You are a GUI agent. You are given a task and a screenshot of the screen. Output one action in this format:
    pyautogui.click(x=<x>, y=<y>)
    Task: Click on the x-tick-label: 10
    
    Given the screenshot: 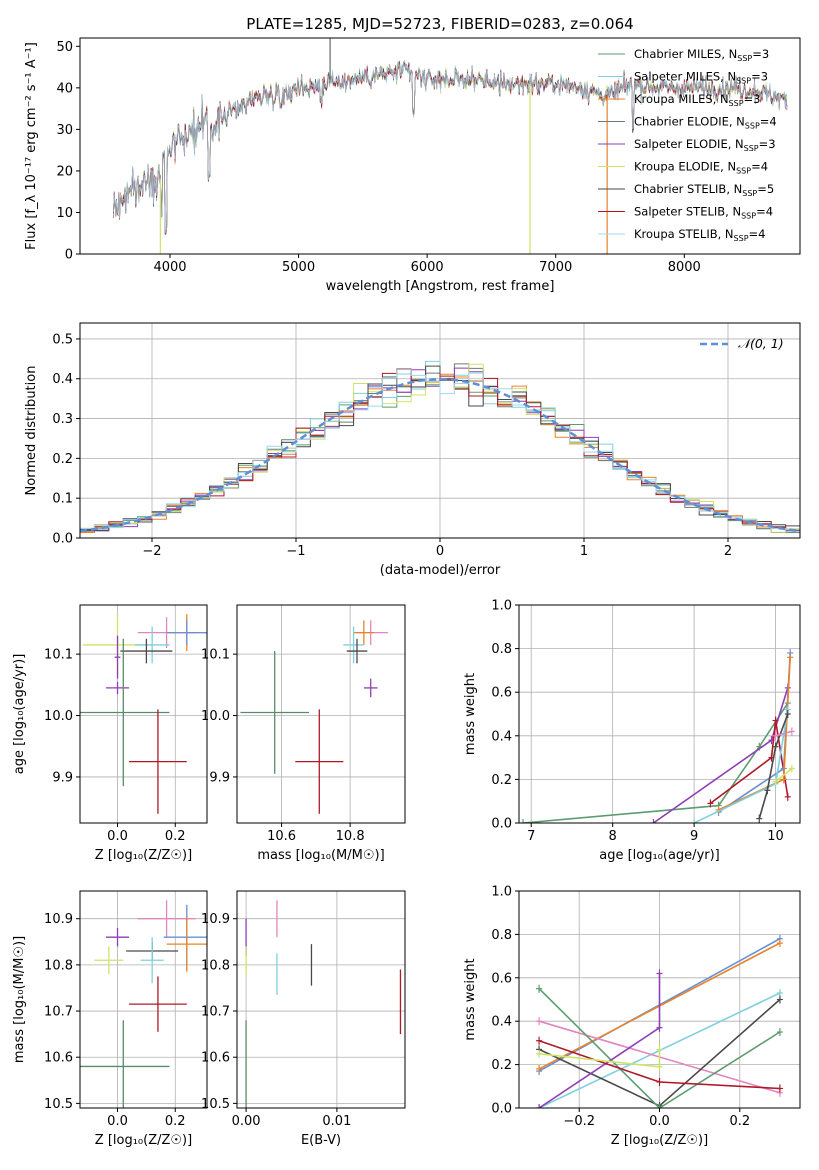 What is the action you would take?
    pyautogui.click(x=775, y=836)
    